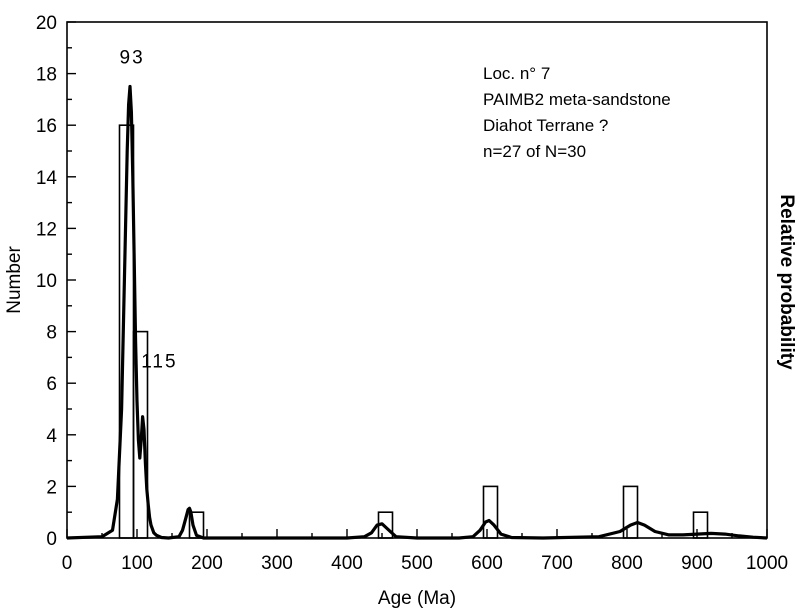  Describe the element at coordinates (51, 384) in the screenshot. I see `y-tick-label: 6` at that location.